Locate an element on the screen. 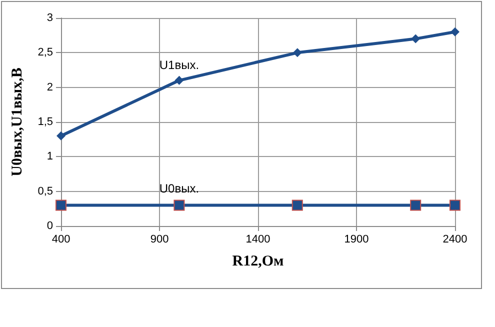  x-axis-title: R12,Ом is located at coordinates (258, 262).